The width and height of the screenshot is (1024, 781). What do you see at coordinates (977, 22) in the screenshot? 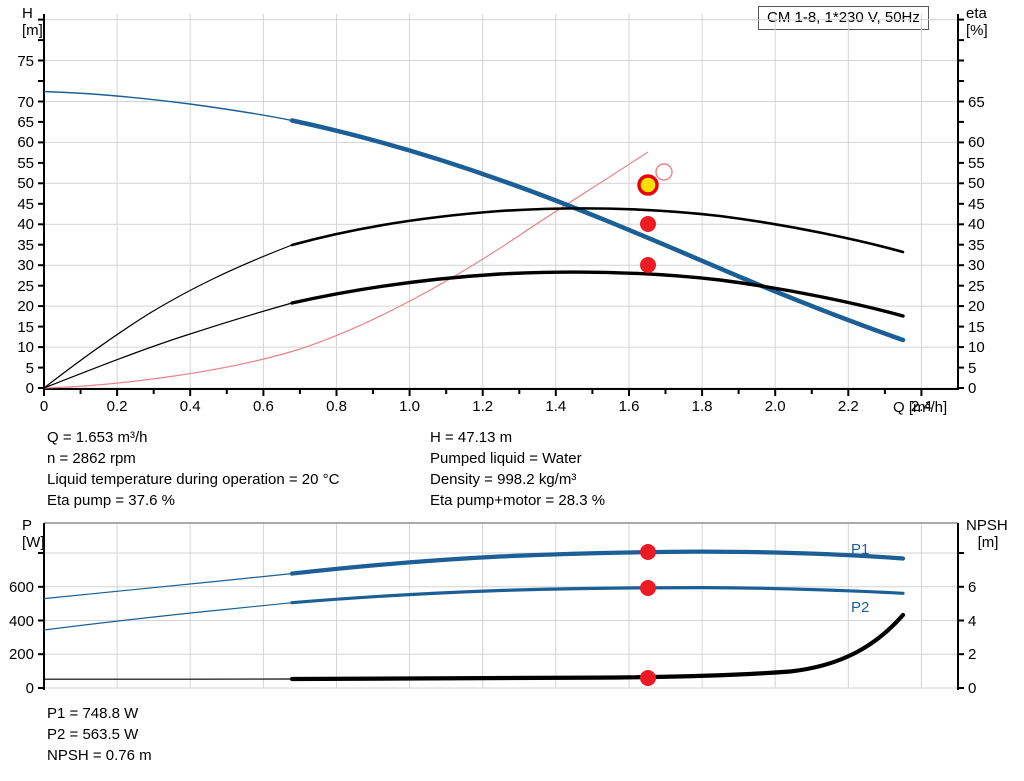
I see `upper-right-axis-title: eta [%]` at bounding box center [977, 22].